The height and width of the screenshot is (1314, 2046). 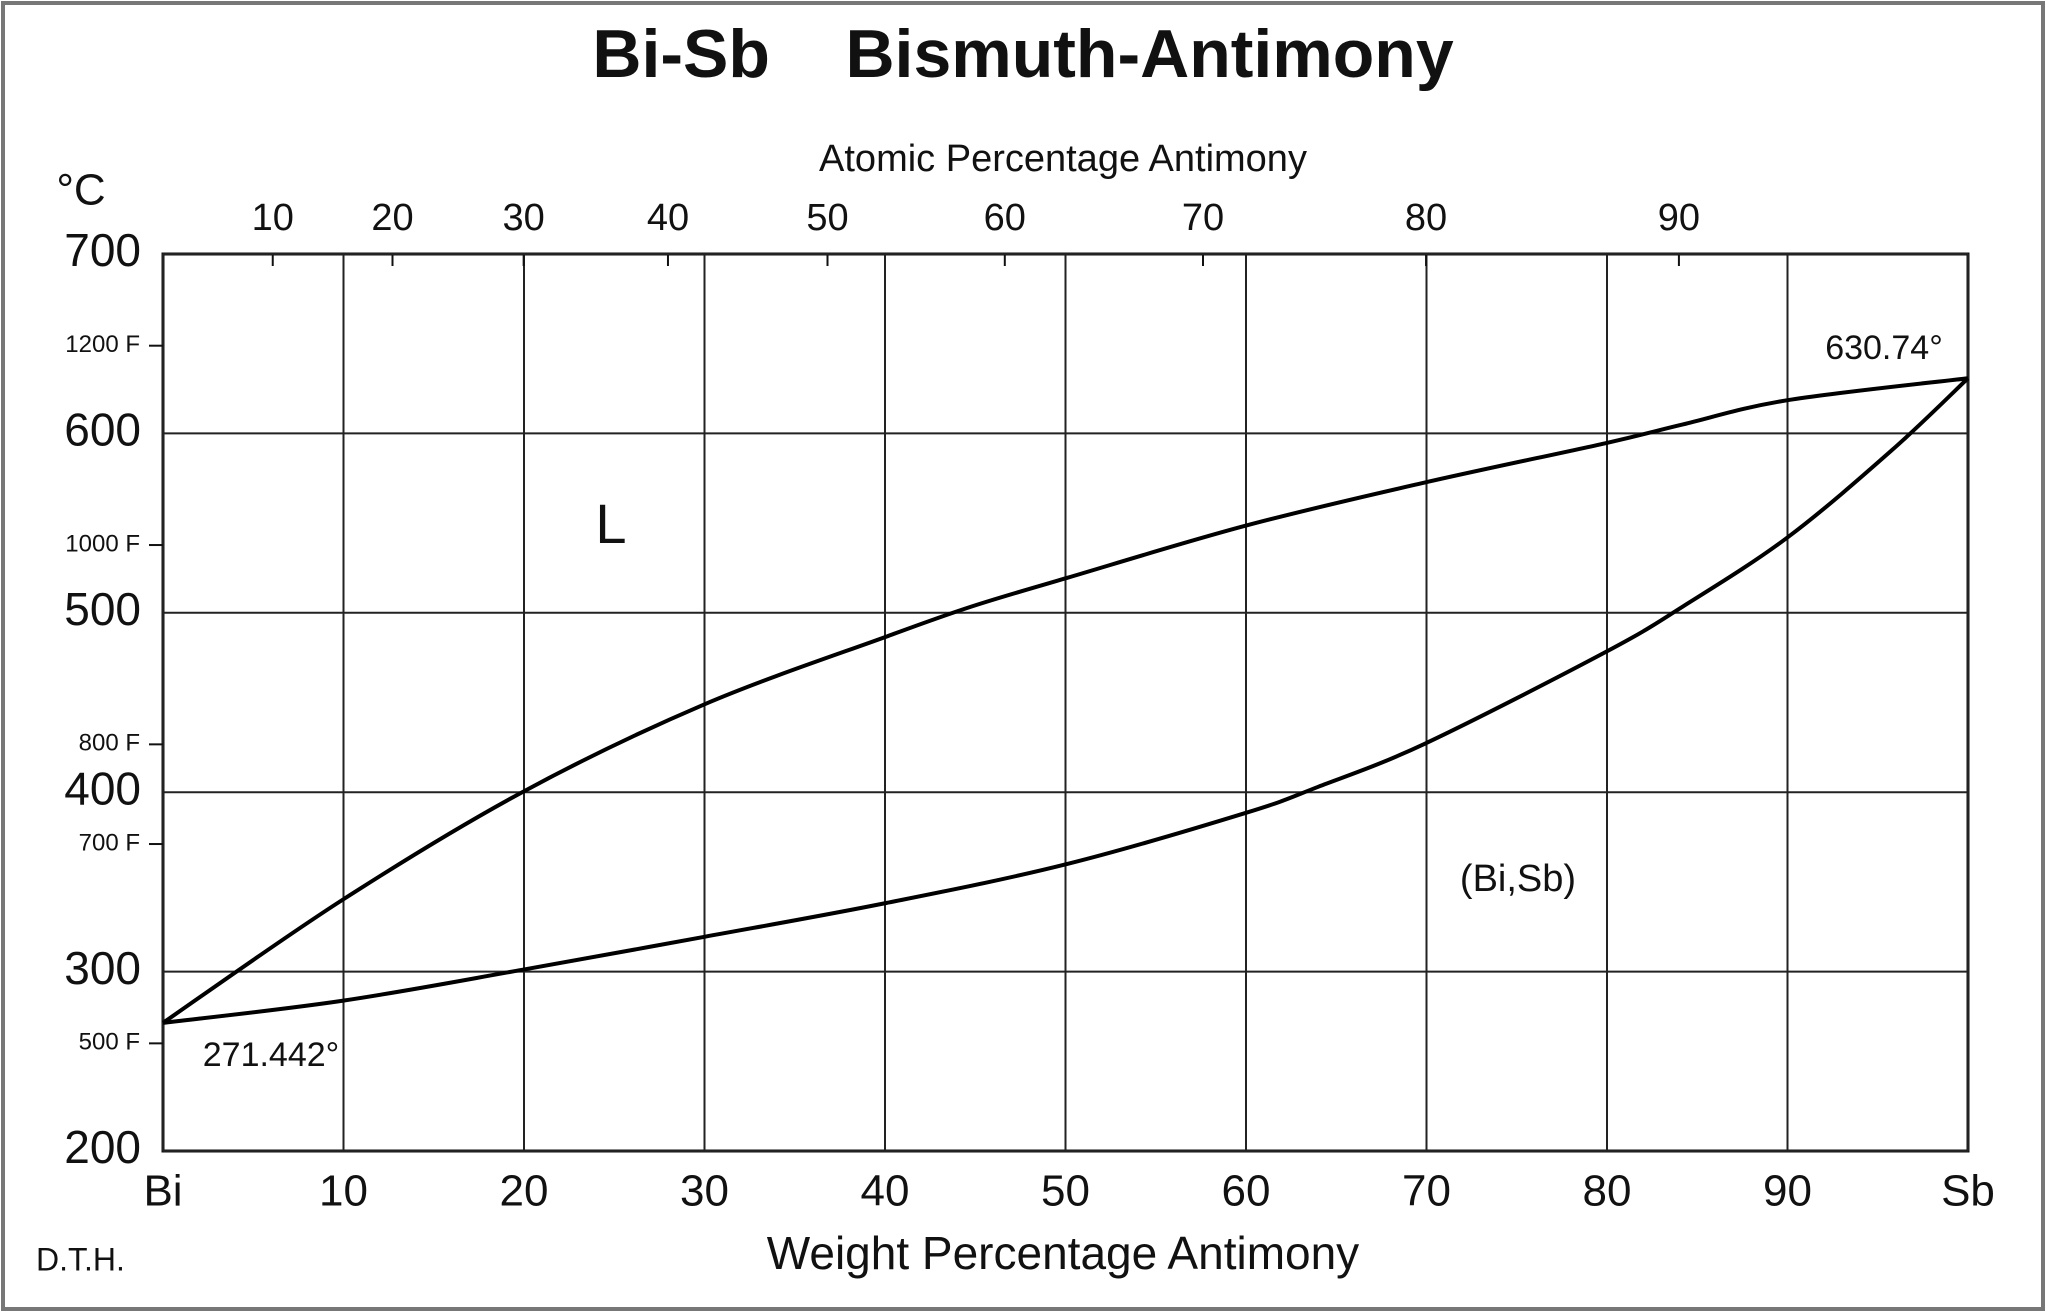 I want to click on y-tick-label: 300, so click(x=102, y=968).